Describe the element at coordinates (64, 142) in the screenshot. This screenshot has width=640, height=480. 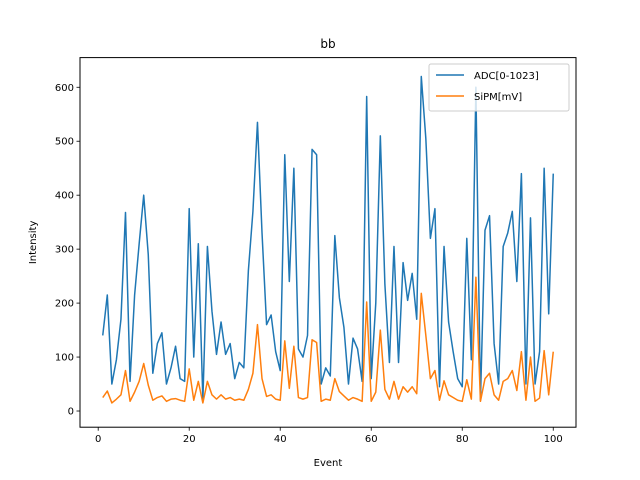
I see `y-tick-label: 500` at that location.